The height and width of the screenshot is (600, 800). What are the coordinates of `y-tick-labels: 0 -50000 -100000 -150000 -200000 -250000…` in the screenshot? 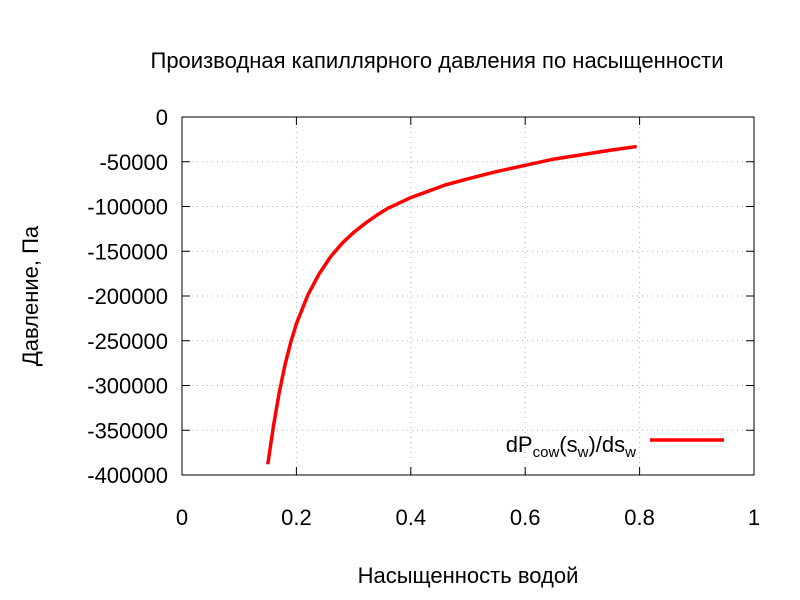 It's located at (127, 296).